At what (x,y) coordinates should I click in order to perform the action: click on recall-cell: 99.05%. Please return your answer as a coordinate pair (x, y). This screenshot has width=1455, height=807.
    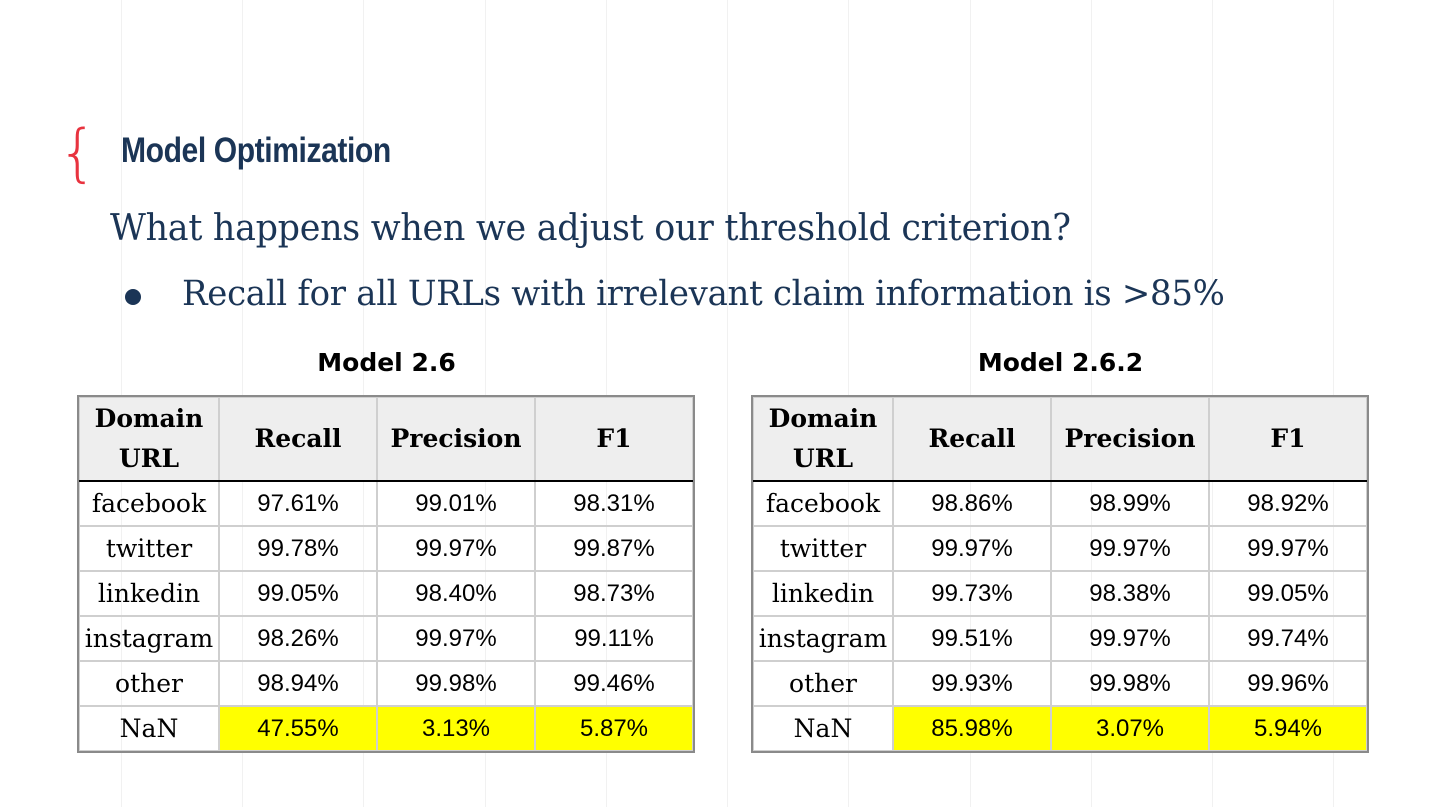
    Looking at the image, I should click on (298, 593).